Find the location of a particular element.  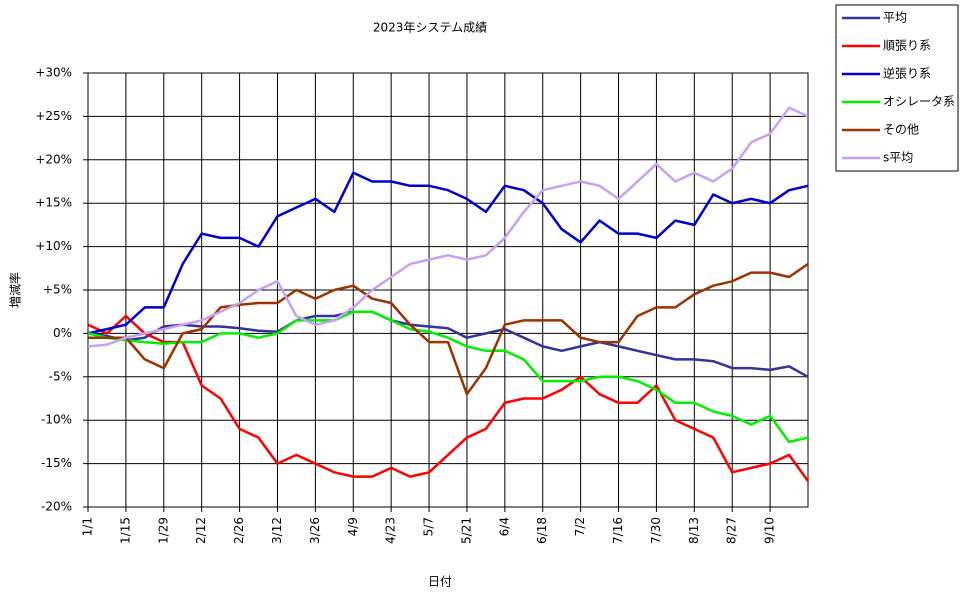

y-tick-label: -10% is located at coordinates (56, 420).